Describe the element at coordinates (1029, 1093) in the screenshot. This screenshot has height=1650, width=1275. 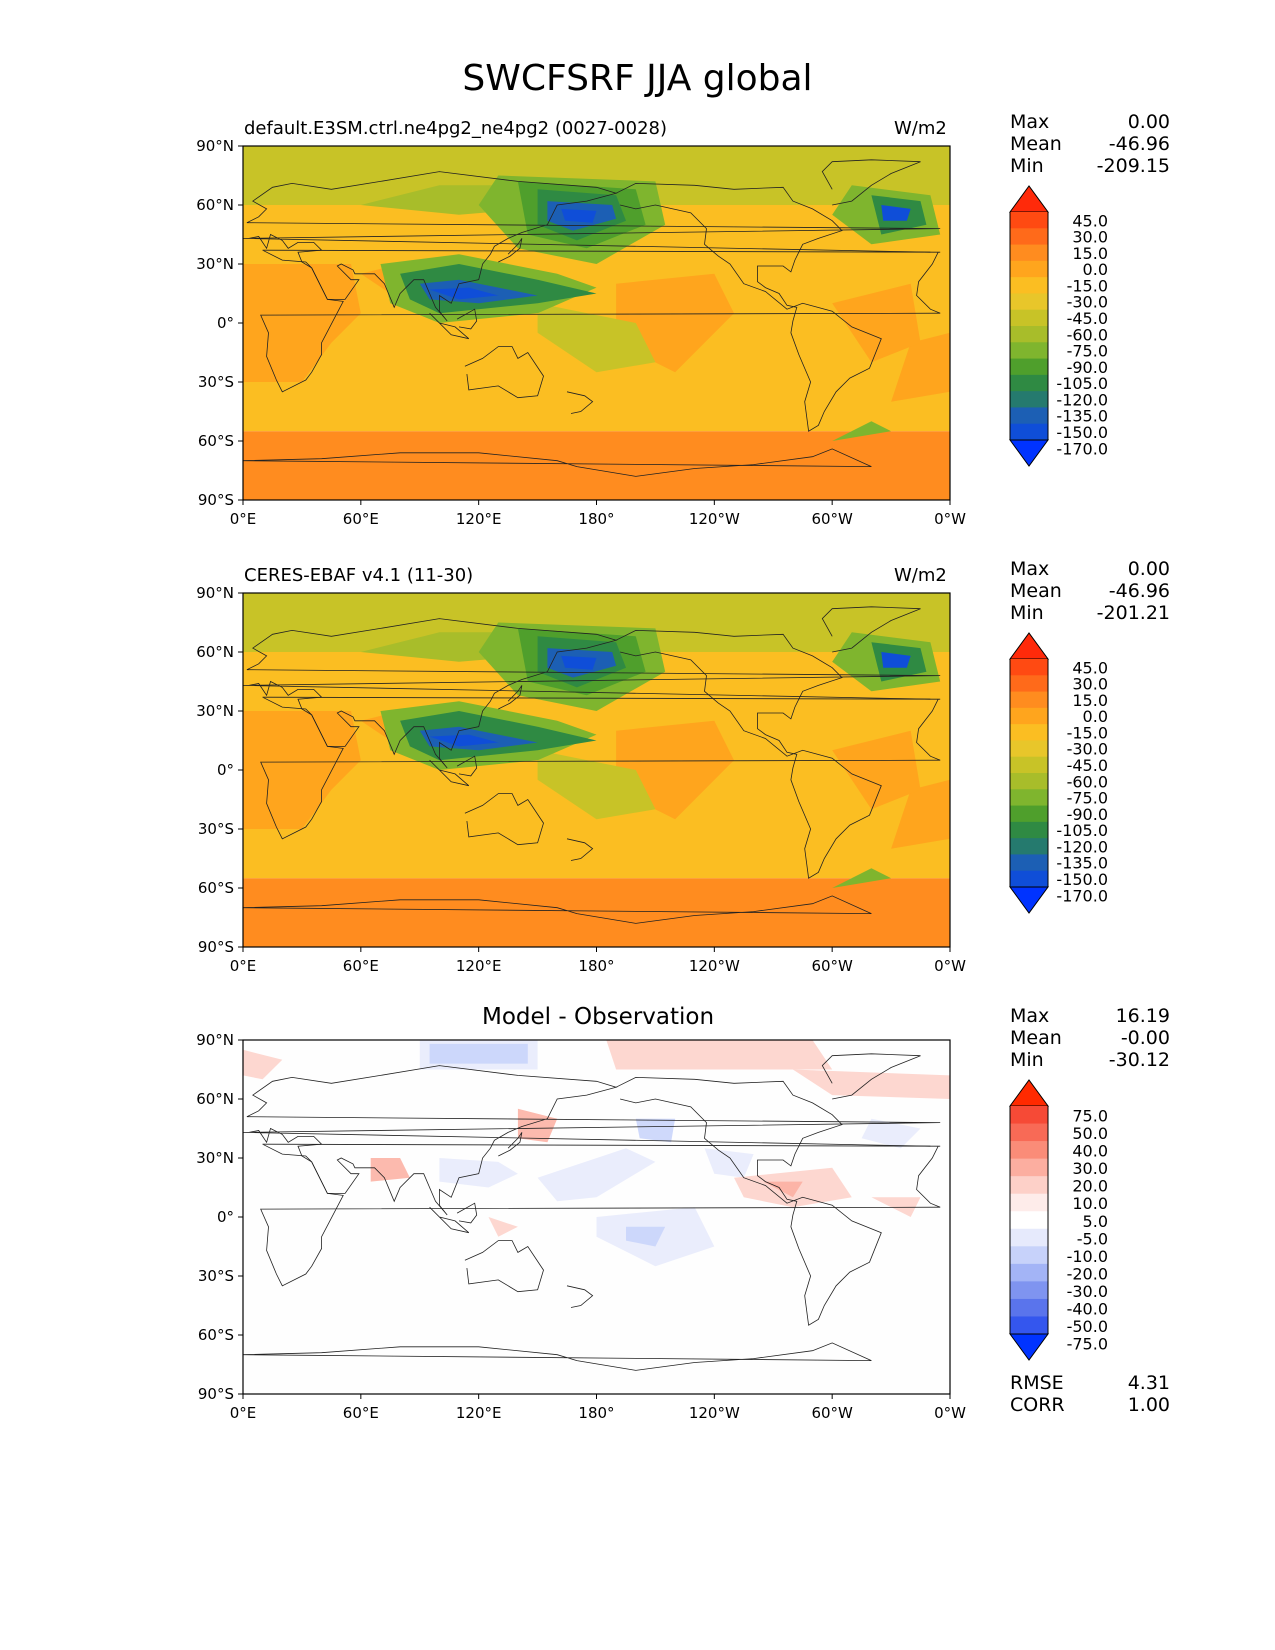
I see `colorbar-extend-top` at that location.